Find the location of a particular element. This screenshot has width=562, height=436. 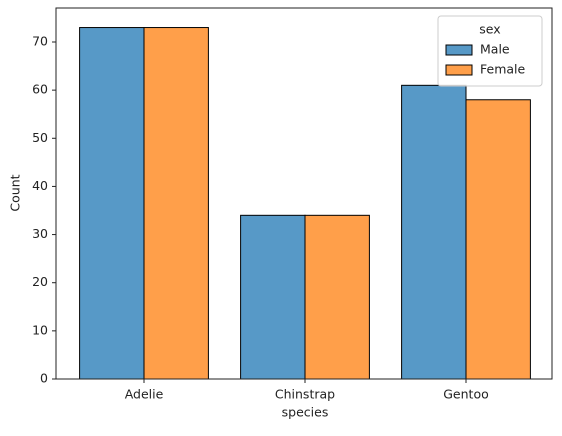

x-tick-label: Gentoo is located at coordinates (466, 394).